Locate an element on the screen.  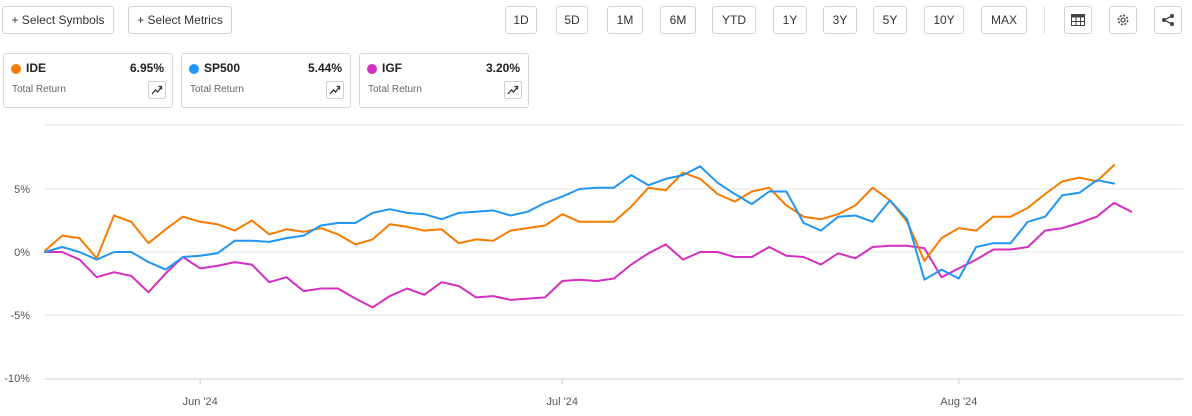
settings-button is located at coordinates (1123, 20).